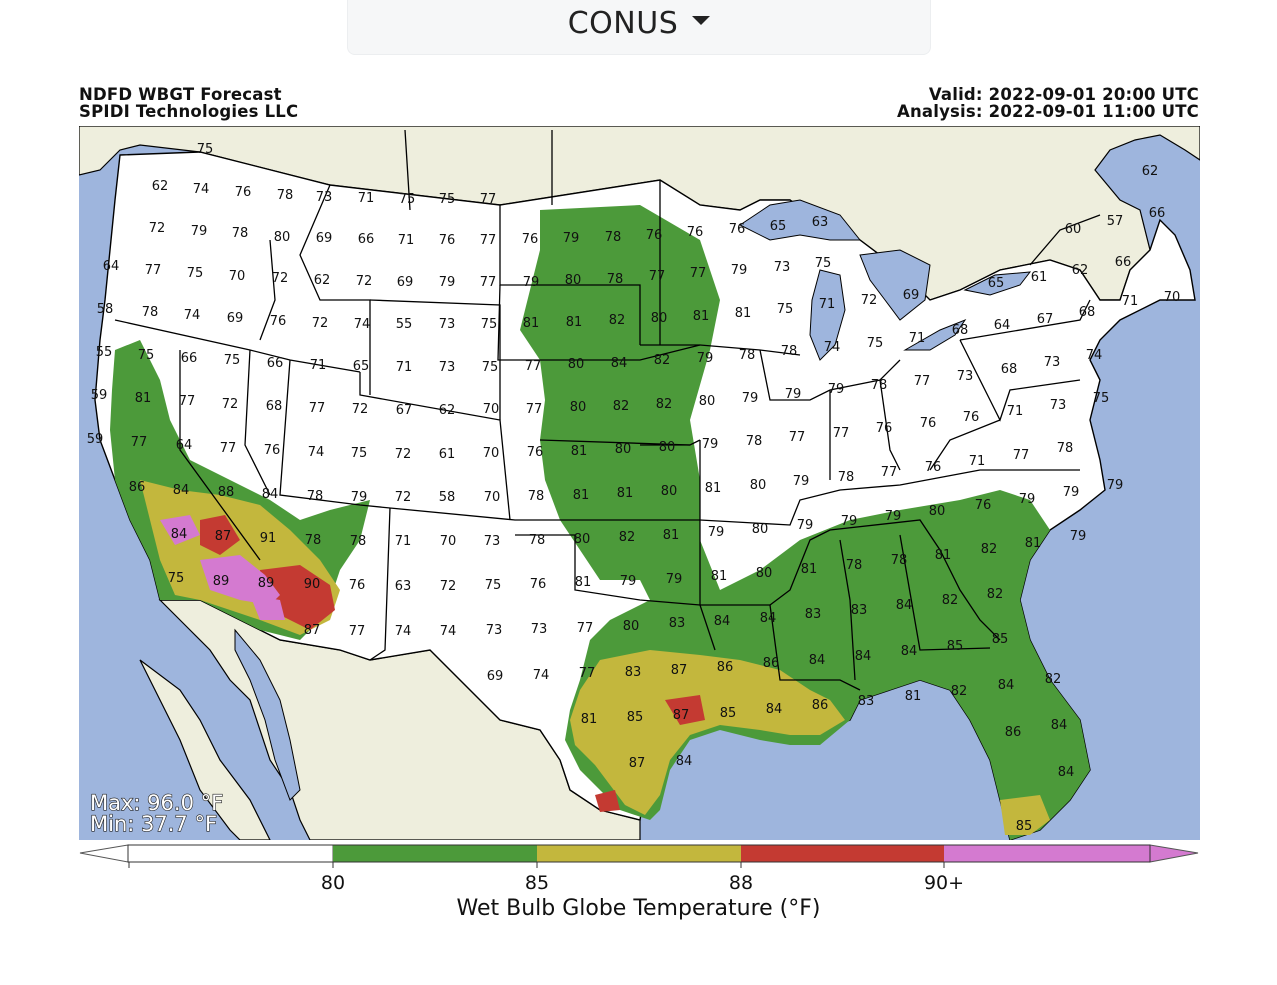  Describe the element at coordinates (268, 538) in the screenshot. I see `map-value-label: 91` at that location.